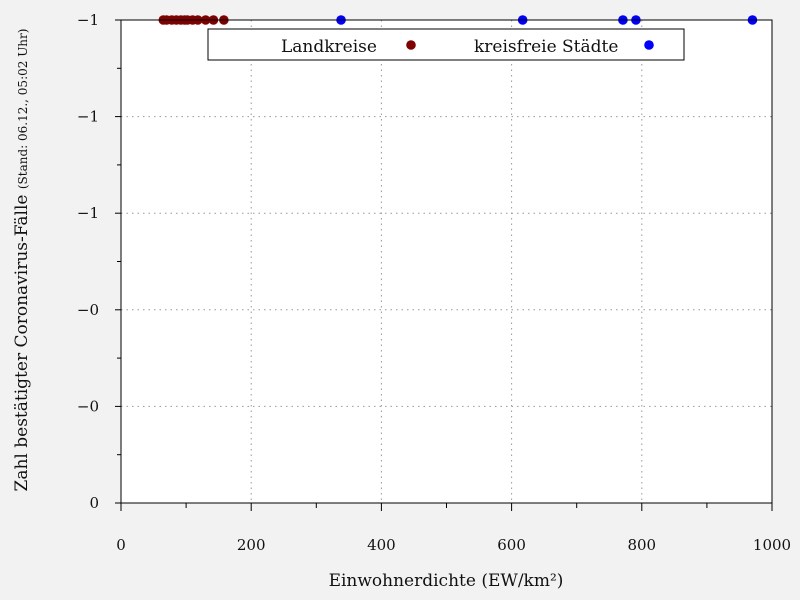 This screenshot has width=800, height=600. Describe the element at coordinates (23, 109) in the screenshot. I see `y-axis-title-note: (Stand: 06.12., 05:02 Uhr)` at that location.